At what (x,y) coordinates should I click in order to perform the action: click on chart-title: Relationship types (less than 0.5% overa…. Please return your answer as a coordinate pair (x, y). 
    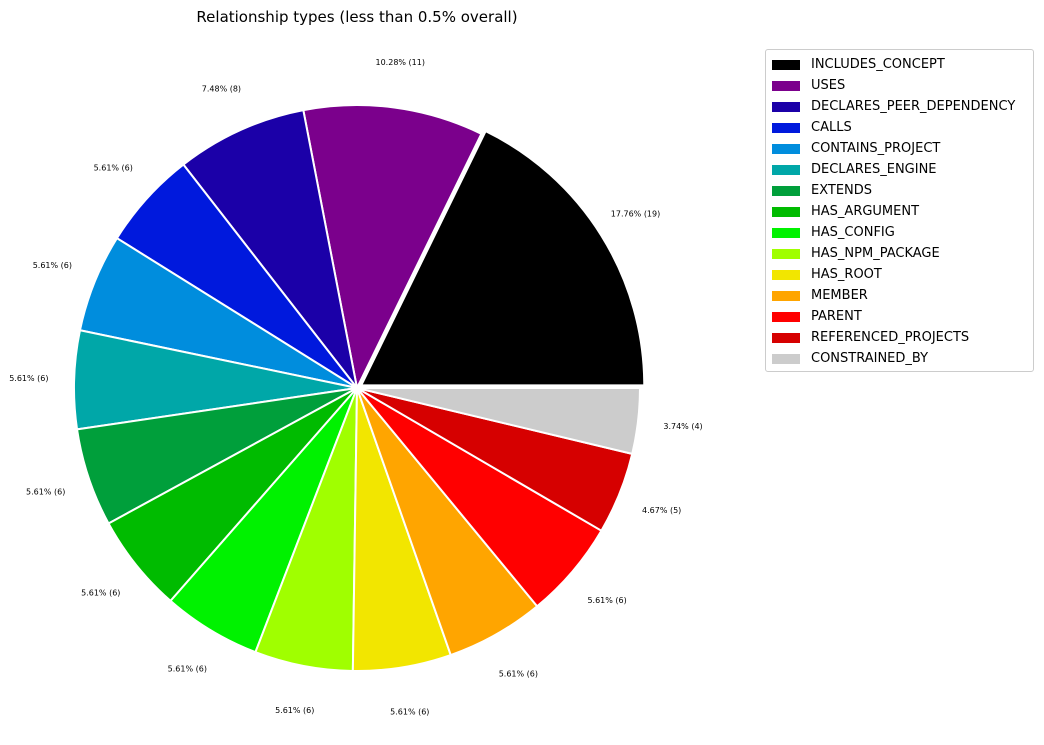
    Looking at the image, I should click on (357, 17).